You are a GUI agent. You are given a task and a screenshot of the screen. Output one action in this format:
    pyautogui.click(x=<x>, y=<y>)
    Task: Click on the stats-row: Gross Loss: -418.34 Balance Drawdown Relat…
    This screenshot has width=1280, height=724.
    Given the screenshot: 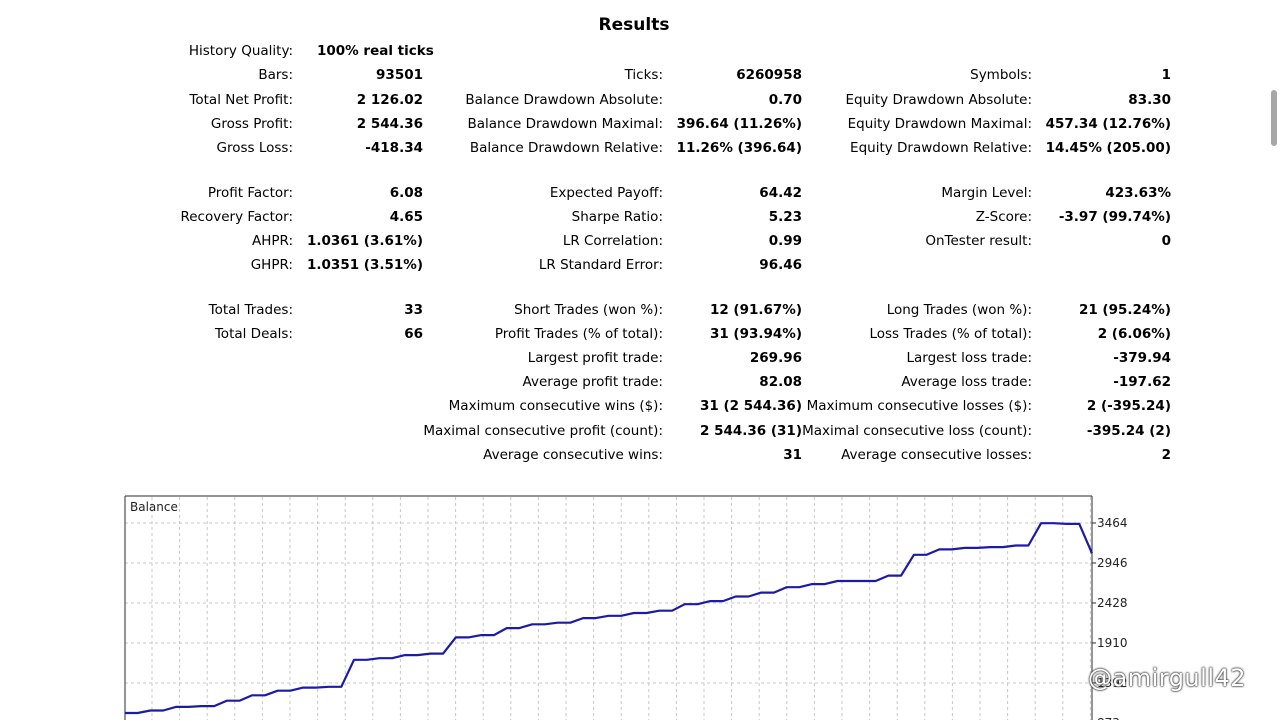 What is the action you would take?
    pyautogui.click(x=600, y=148)
    